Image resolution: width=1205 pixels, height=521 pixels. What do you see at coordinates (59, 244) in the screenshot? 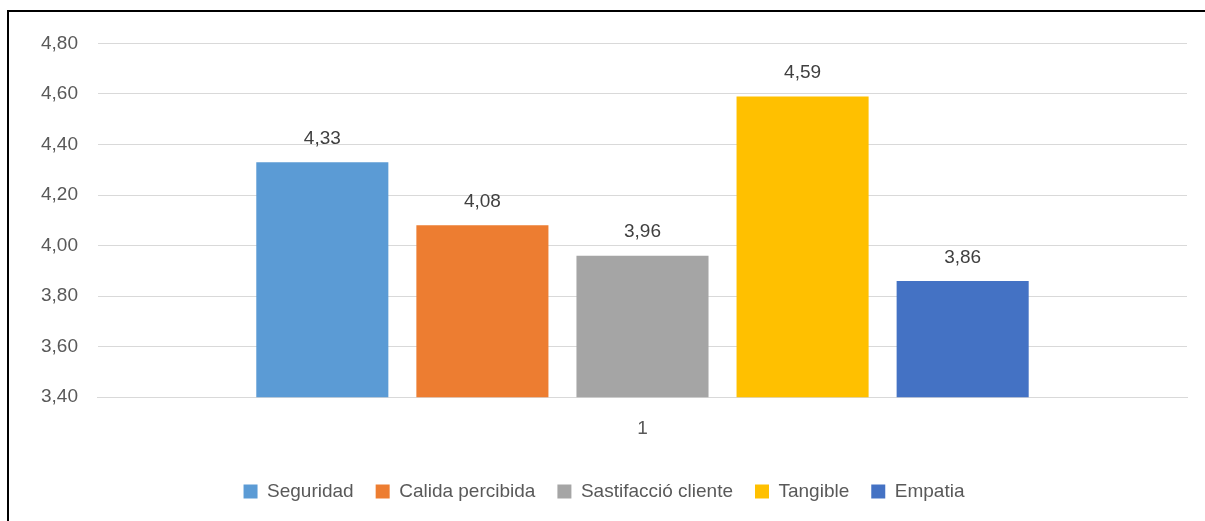
I see `y-tick-label: 4,00` at bounding box center [59, 244].